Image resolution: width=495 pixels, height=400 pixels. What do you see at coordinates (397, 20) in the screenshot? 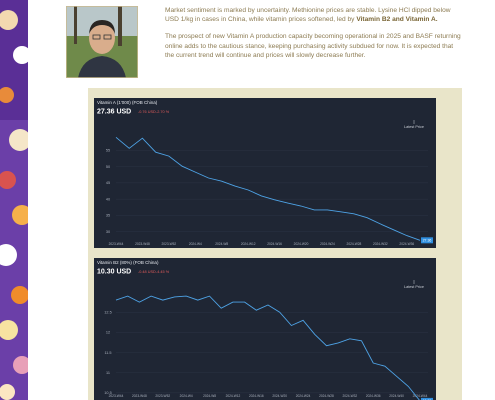
I see `bold-text: Vitamin B2 and Vitamin A.` at bounding box center [397, 20].